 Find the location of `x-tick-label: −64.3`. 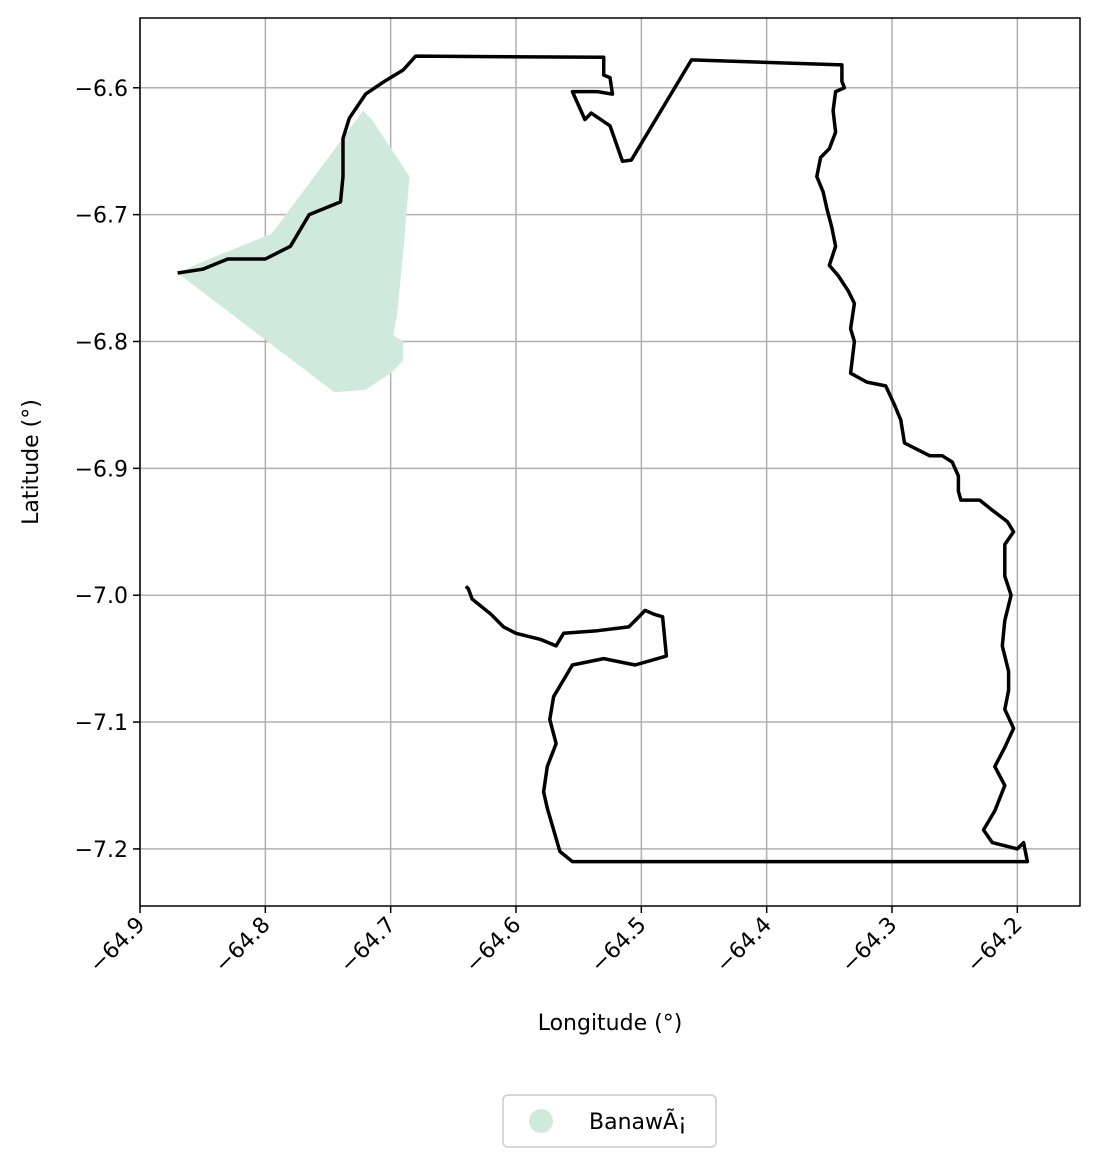

x-tick-label: −64.3 is located at coordinates (869, 945).